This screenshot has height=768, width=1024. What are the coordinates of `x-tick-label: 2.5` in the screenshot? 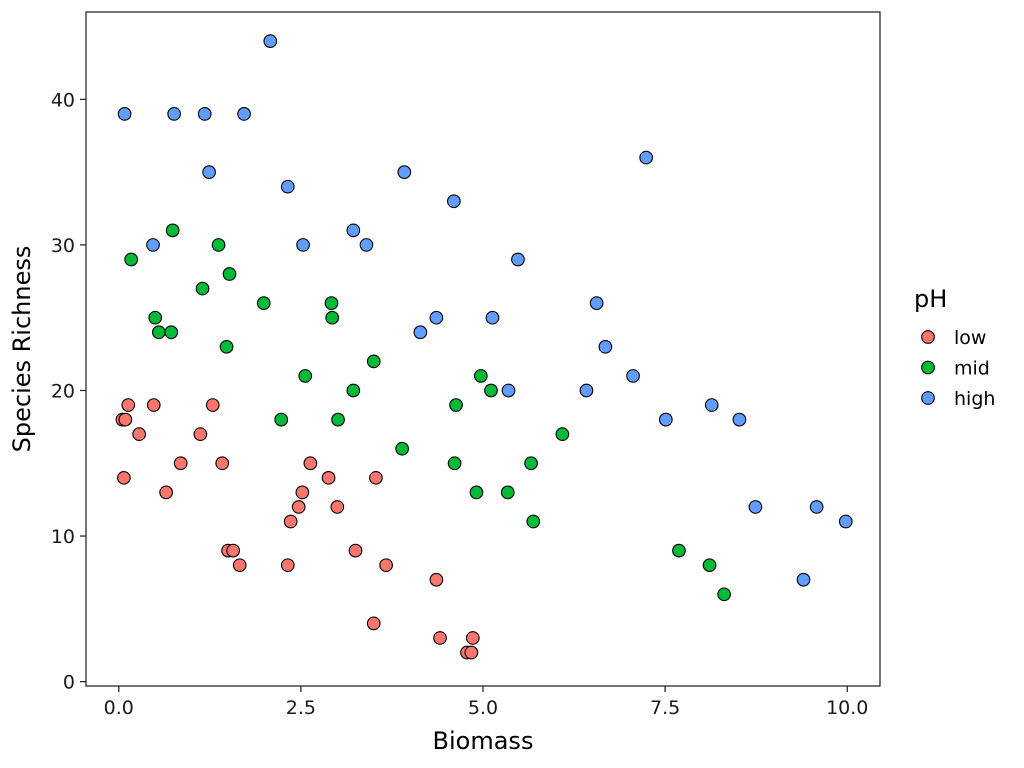 It's located at (301, 708).